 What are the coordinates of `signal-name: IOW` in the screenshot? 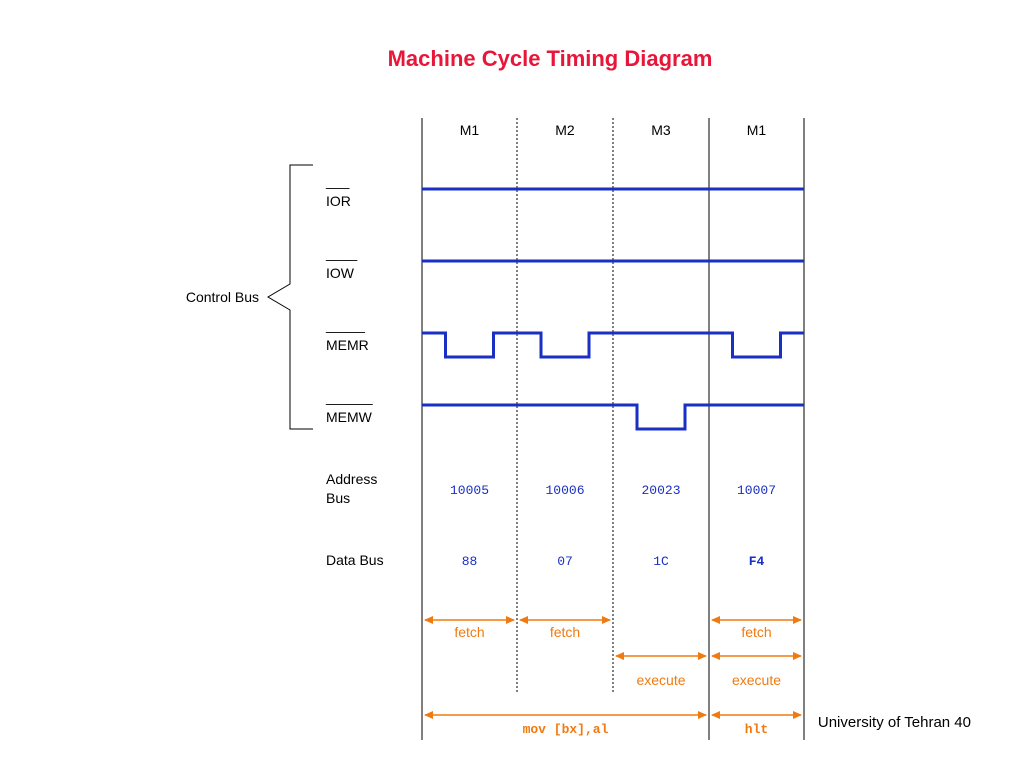 It's located at (340, 273).